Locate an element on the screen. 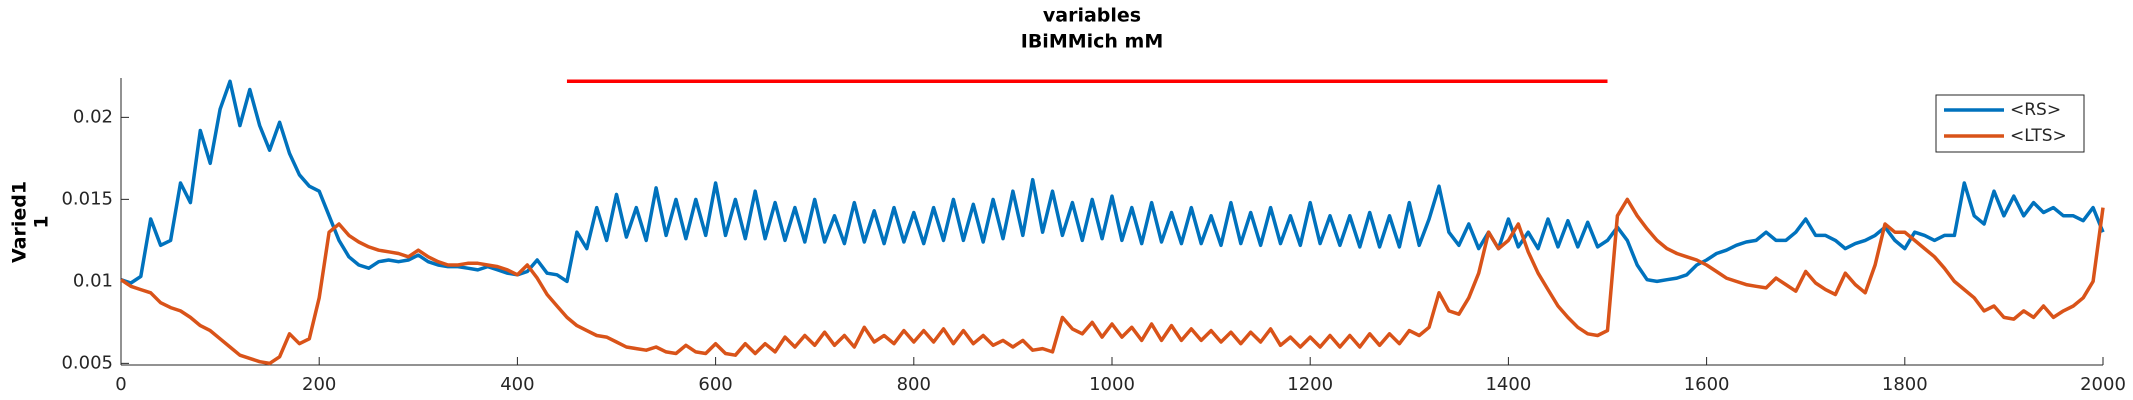 The image size is (2133, 400). y-tick-label: 0.005 is located at coordinates (87, 362).